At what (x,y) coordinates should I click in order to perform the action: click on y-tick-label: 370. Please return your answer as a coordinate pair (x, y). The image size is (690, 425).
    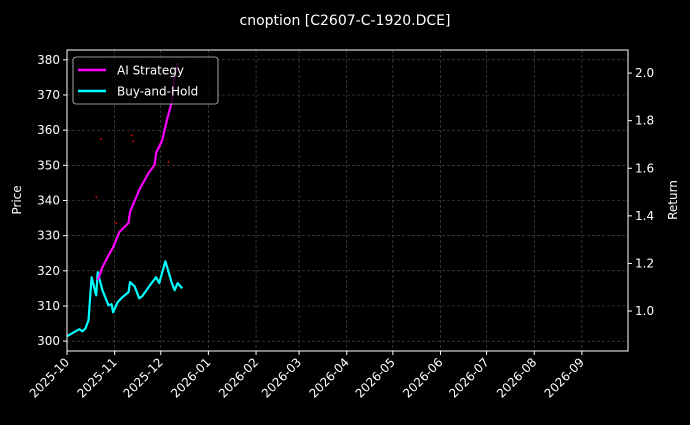
    Looking at the image, I should click on (48, 95).